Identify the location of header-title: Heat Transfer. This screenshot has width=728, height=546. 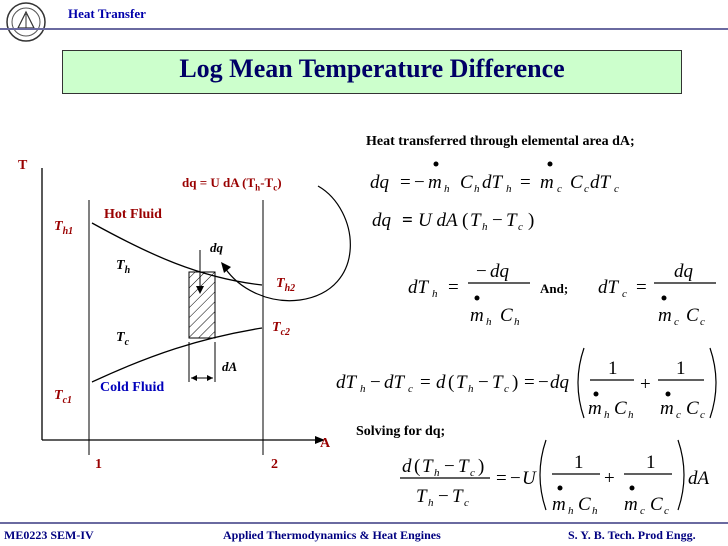
(107, 13).